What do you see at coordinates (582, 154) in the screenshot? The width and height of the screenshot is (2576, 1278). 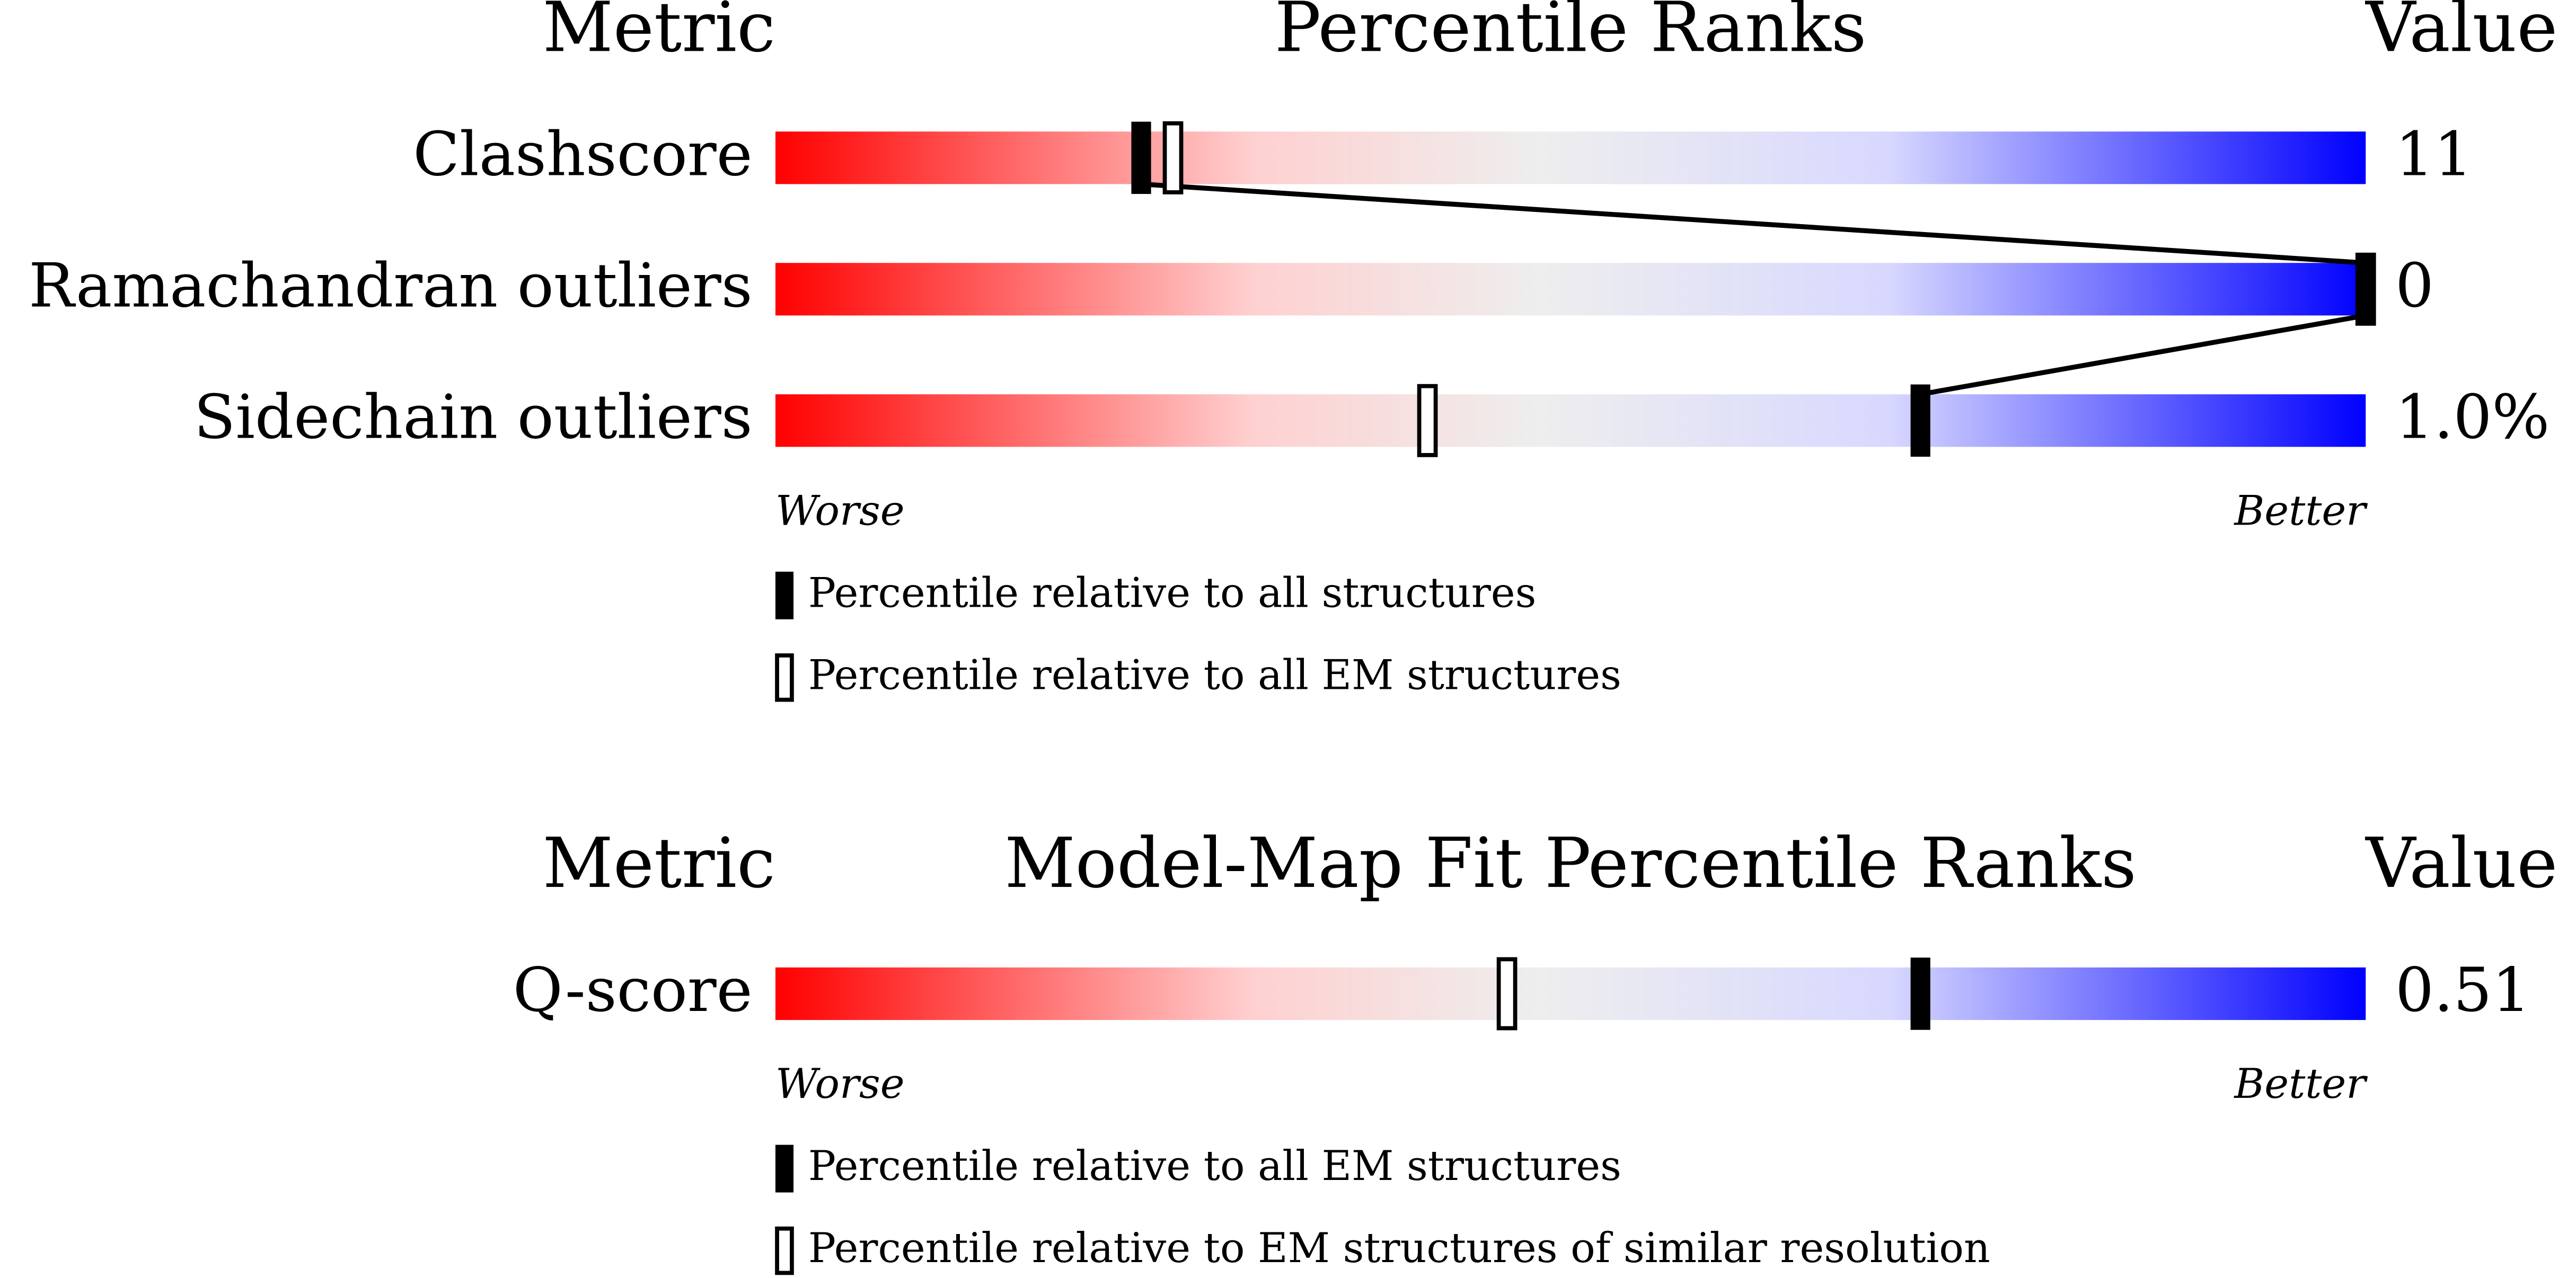 I see `metric-label: Clashscore` at bounding box center [582, 154].